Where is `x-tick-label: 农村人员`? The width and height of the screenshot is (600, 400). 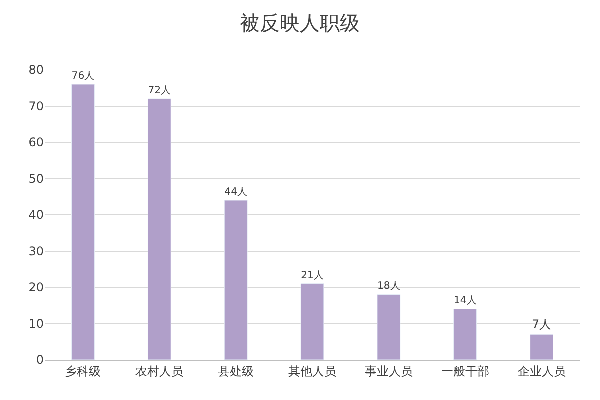 x-tick-label: 农村人员 is located at coordinates (160, 371).